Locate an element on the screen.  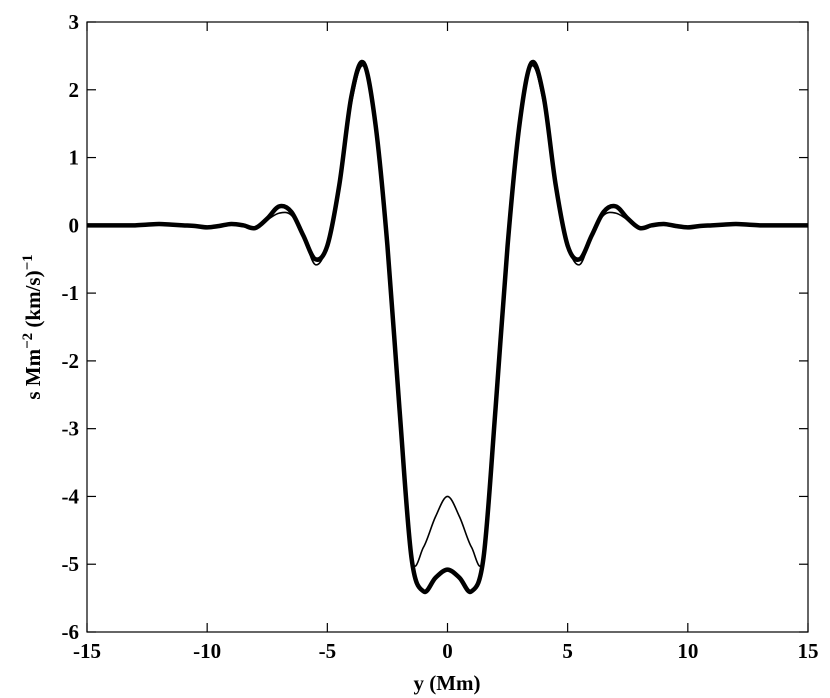
y-tick-label: 2 is located at coordinates (74, 90).